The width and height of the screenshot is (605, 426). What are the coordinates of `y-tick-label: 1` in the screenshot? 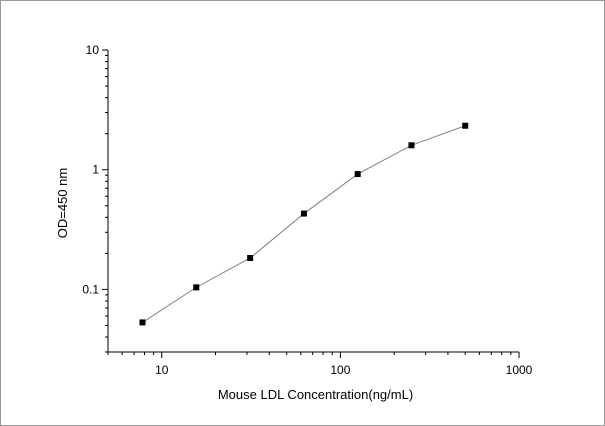 It's located at (95, 170).